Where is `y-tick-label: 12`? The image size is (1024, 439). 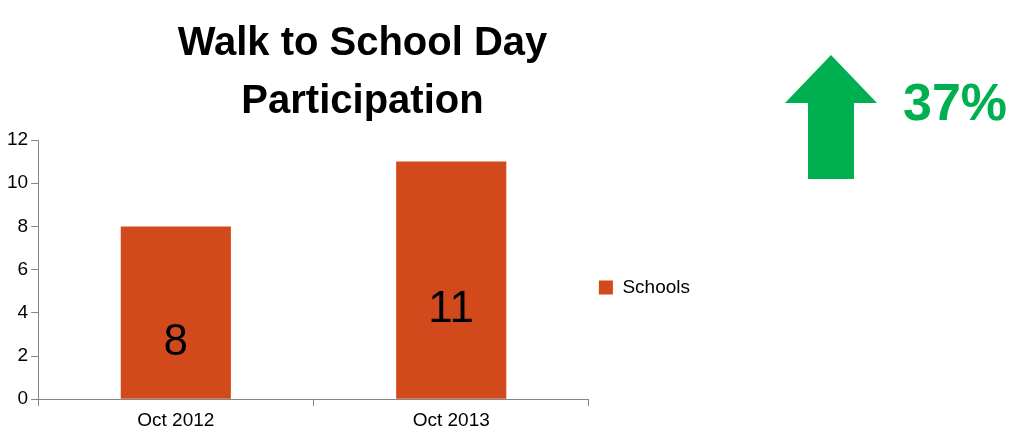 y-tick-label: 12 is located at coordinates (17, 139).